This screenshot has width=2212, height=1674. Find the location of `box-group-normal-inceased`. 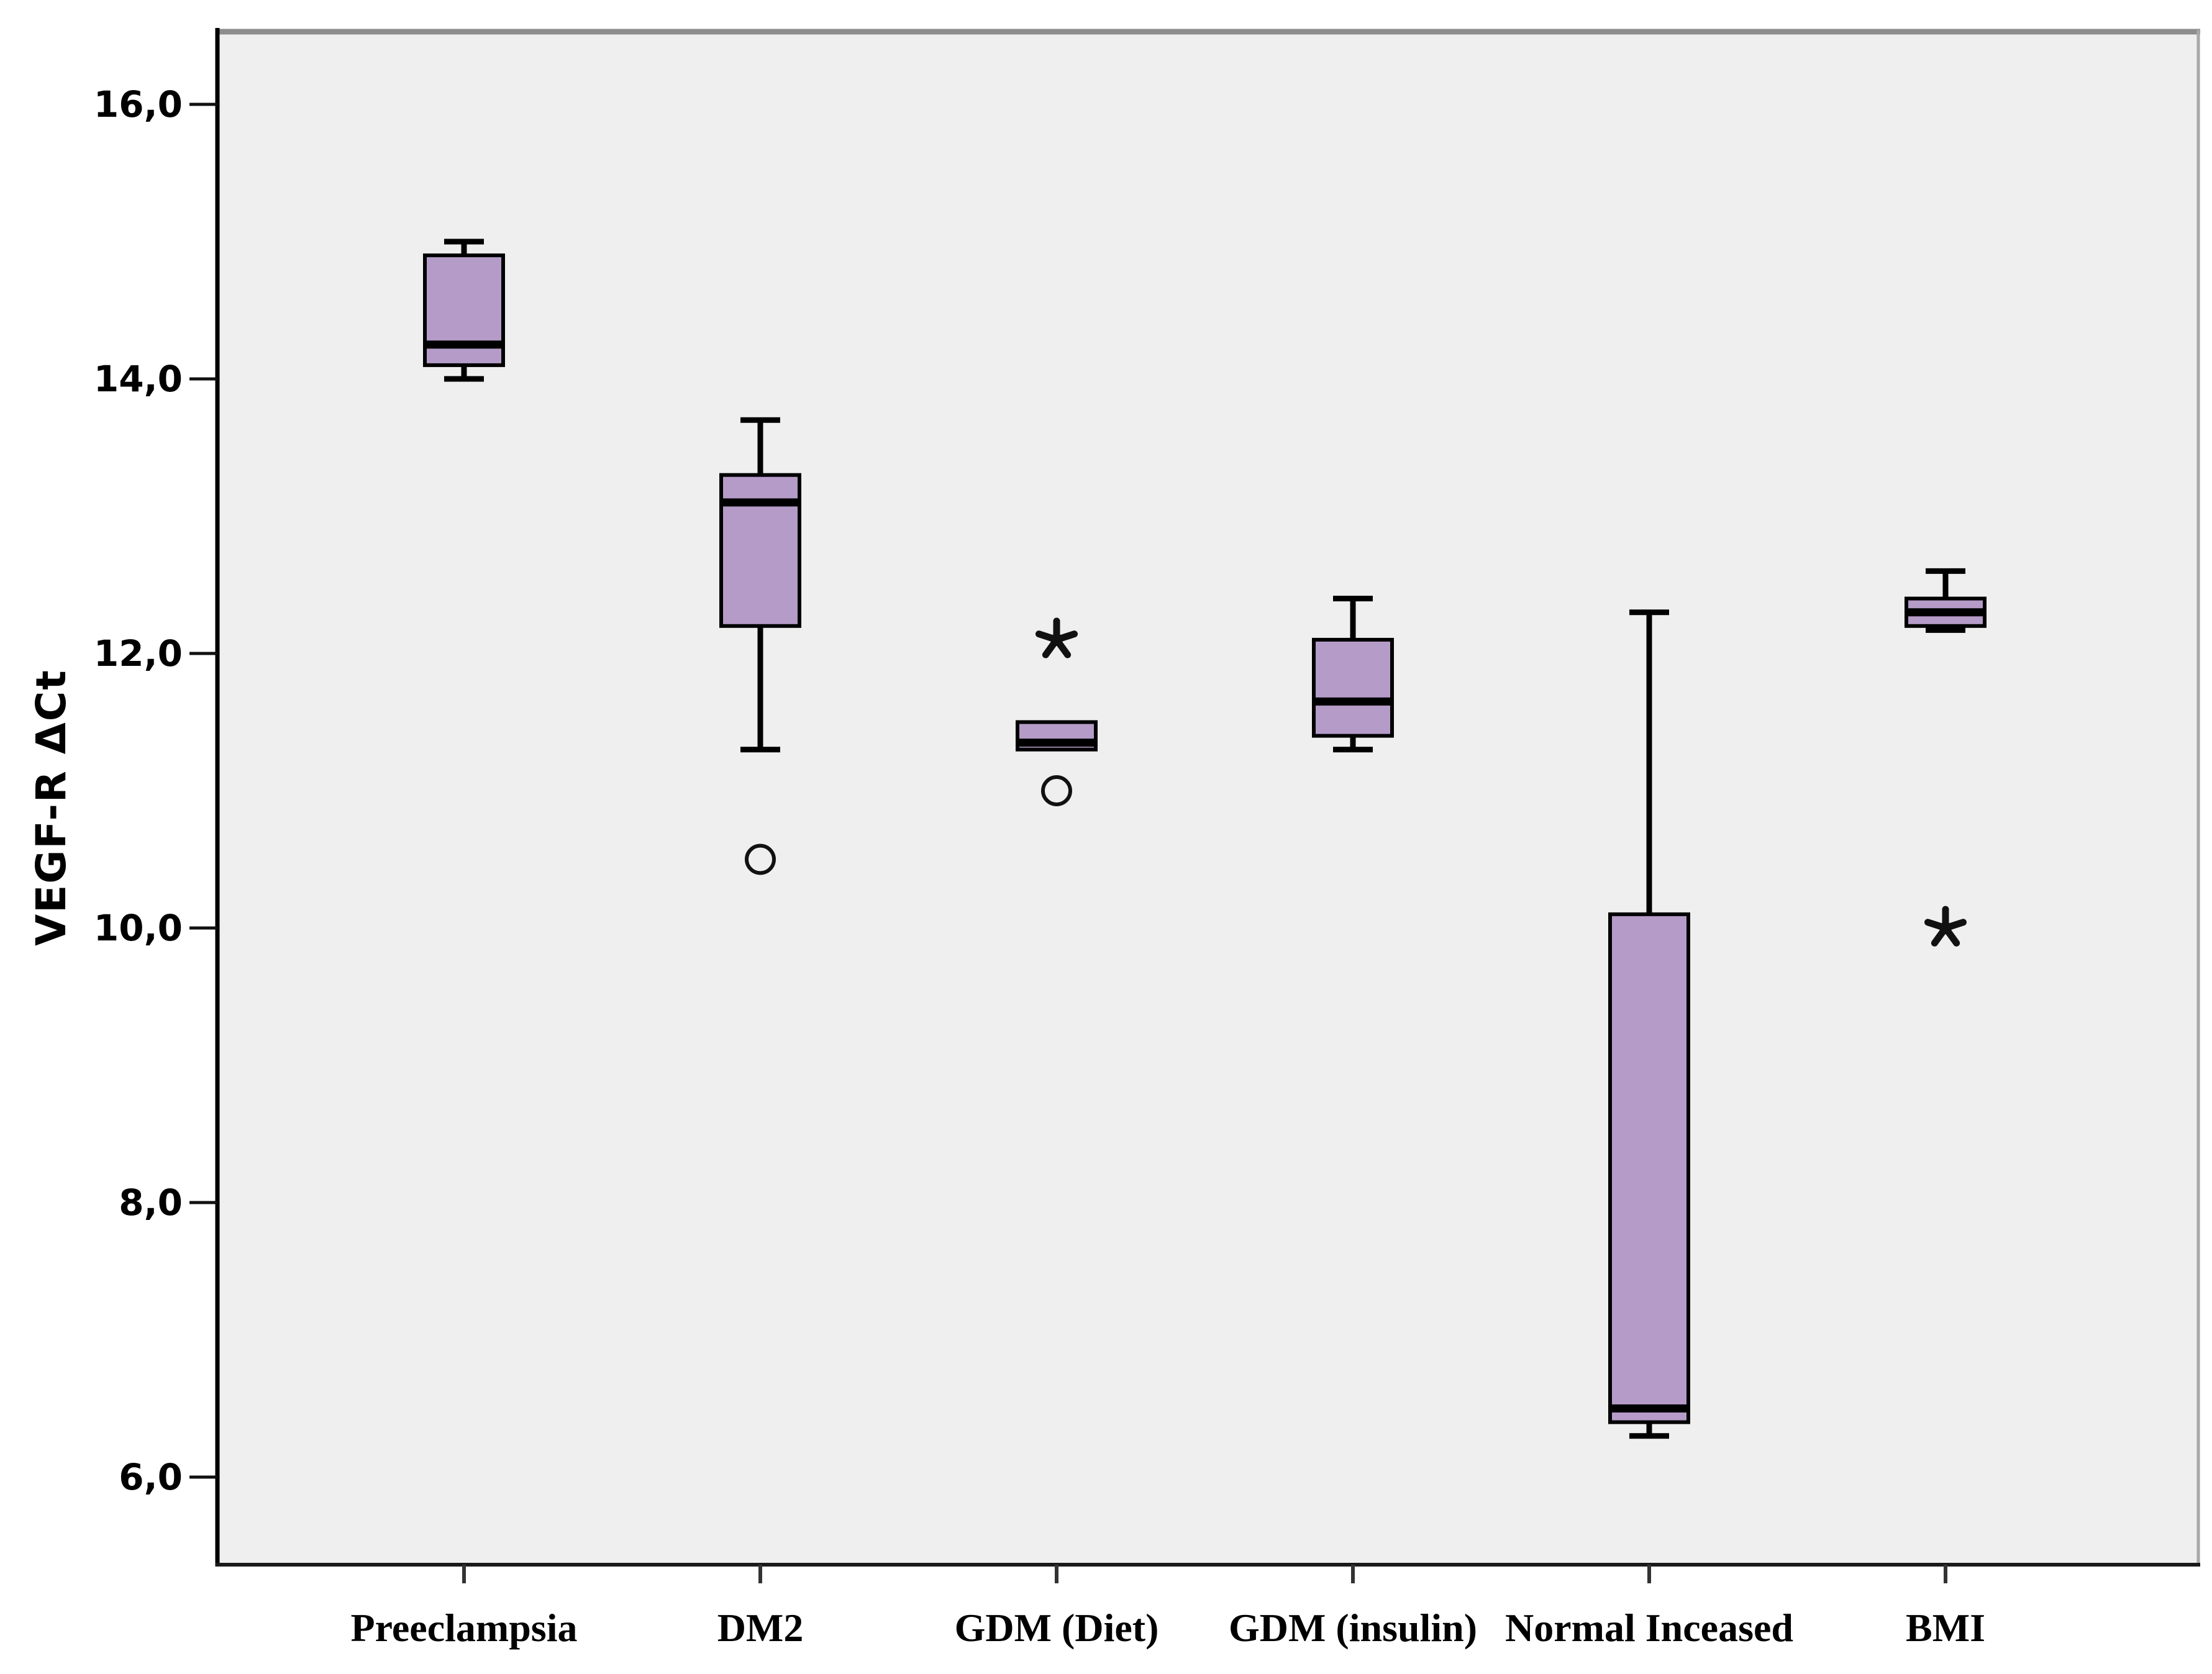

box-group-normal-inceased is located at coordinates (1649, 1024).